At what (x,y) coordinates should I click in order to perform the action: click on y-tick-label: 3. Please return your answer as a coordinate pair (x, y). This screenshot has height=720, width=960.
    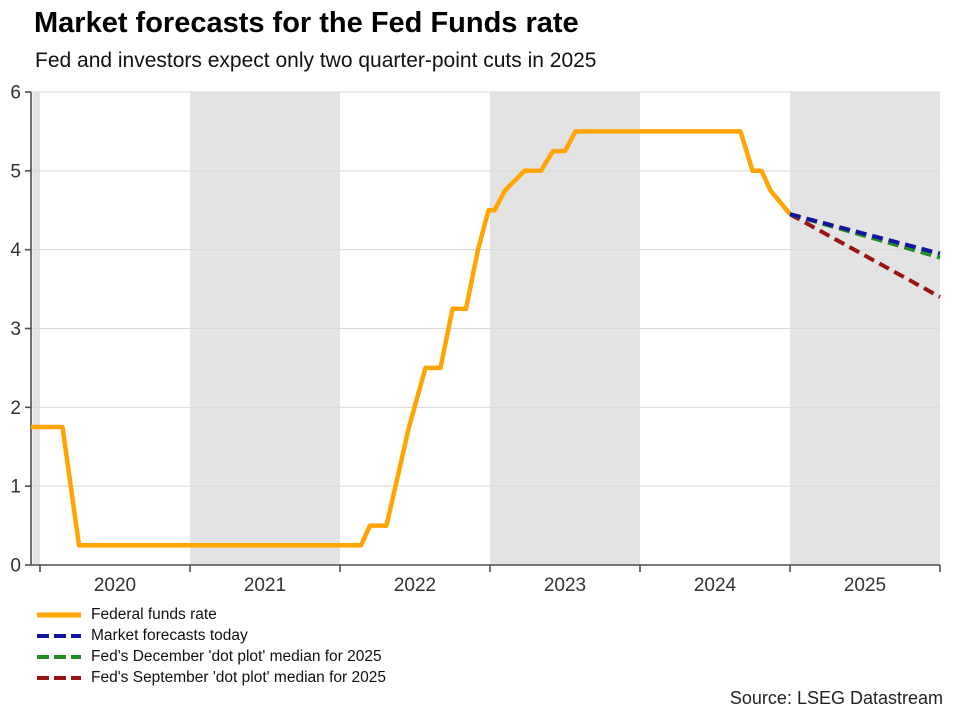
    Looking at the image, I should click on (15, 329).